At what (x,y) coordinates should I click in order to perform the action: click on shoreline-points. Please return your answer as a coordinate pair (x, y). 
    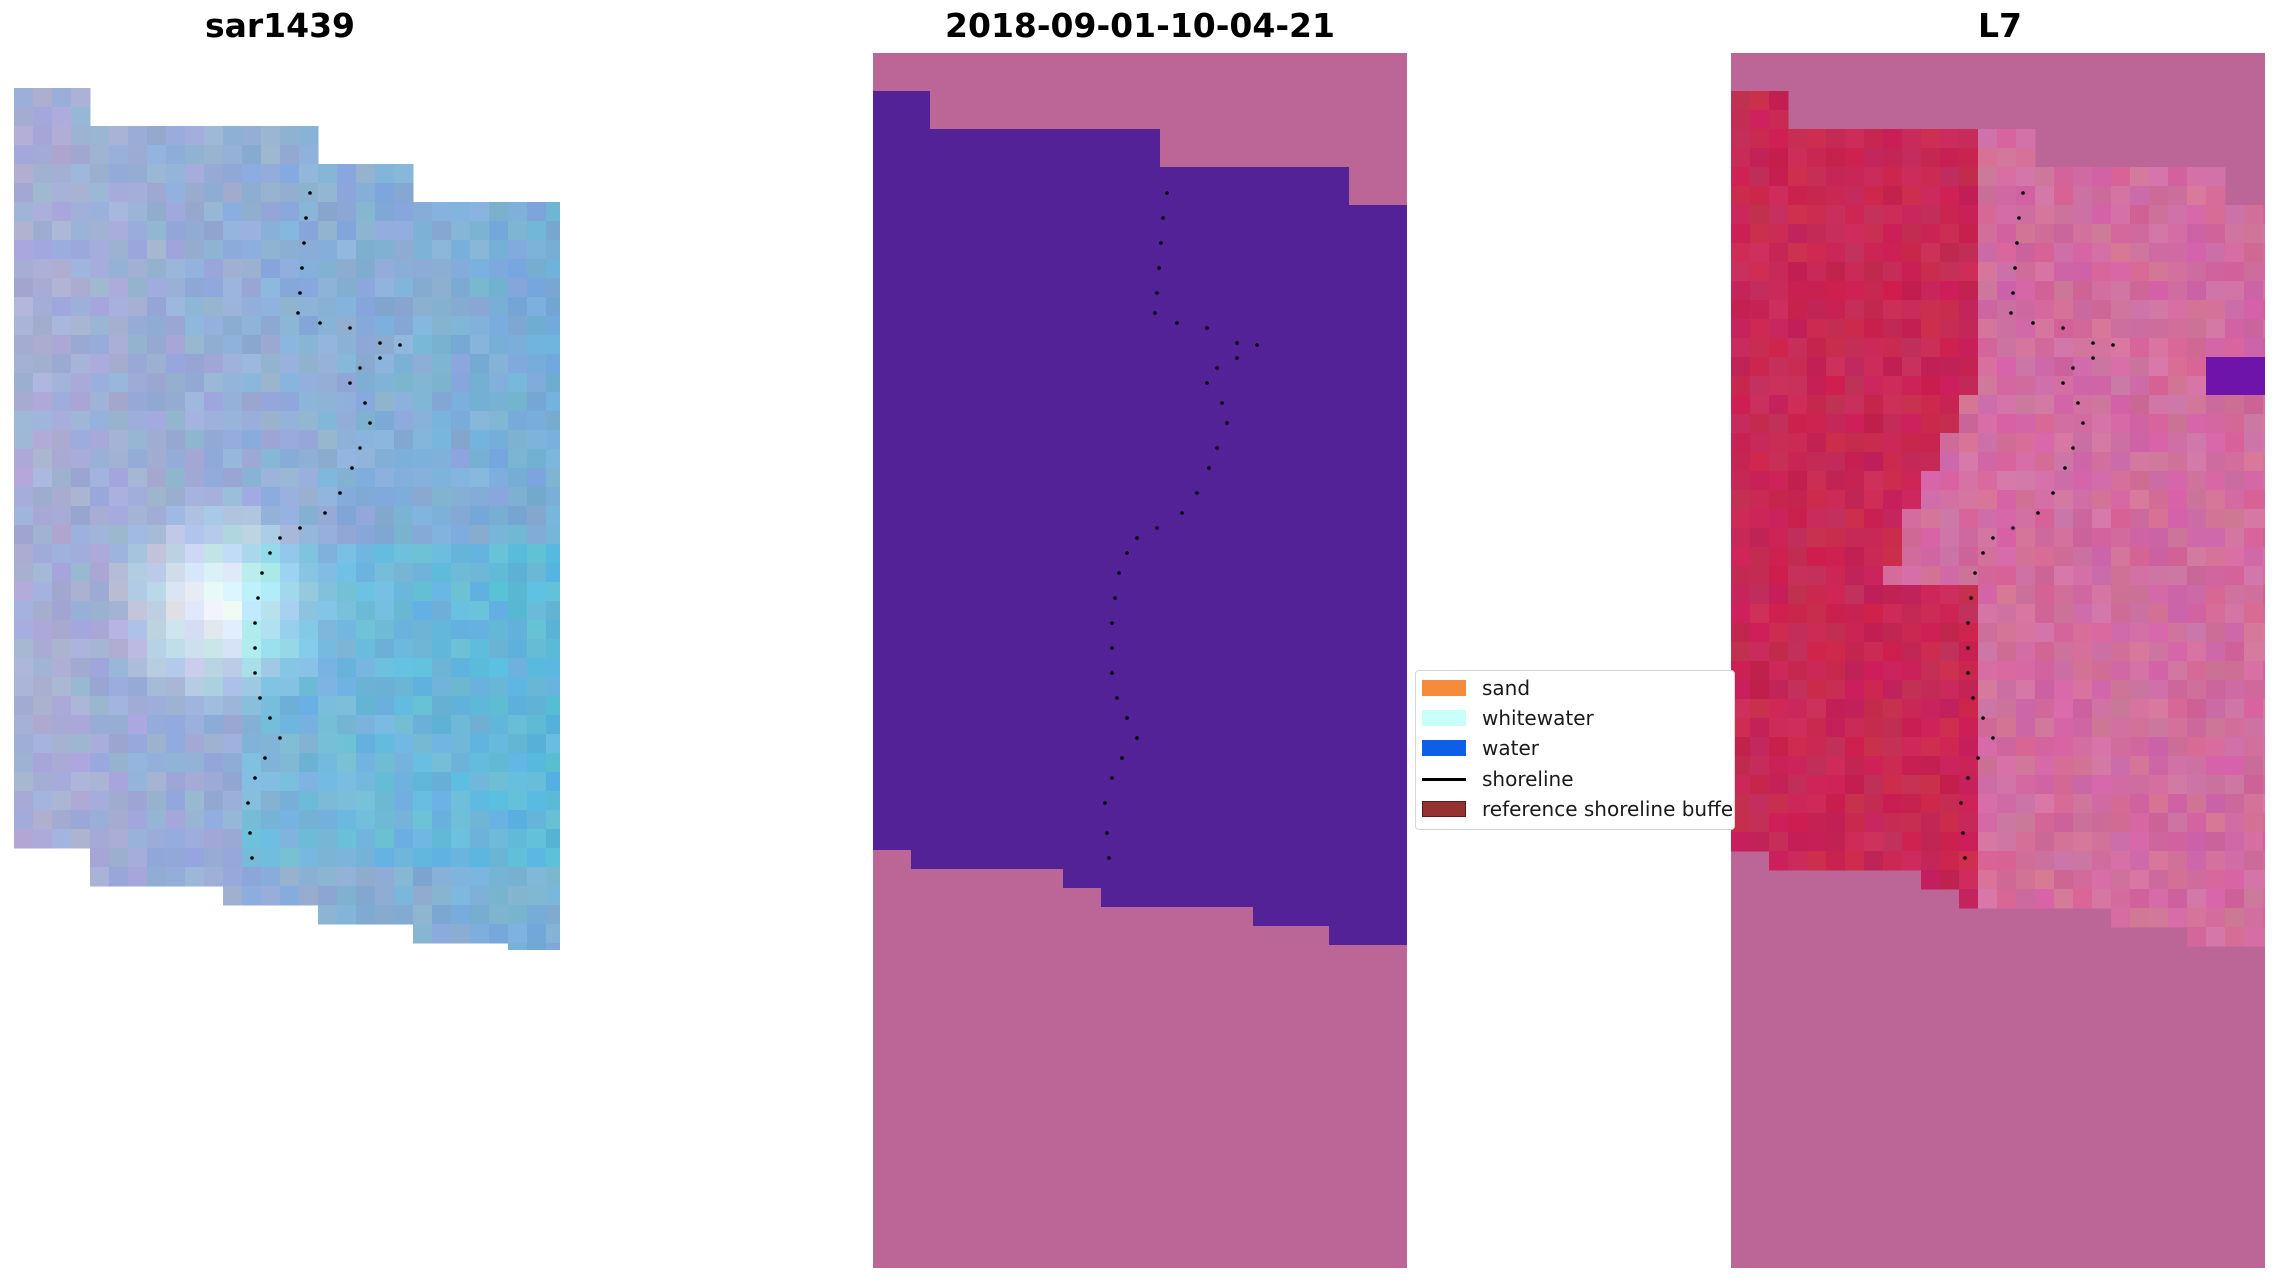
    Looking at the image, I should click on (2037, 525).